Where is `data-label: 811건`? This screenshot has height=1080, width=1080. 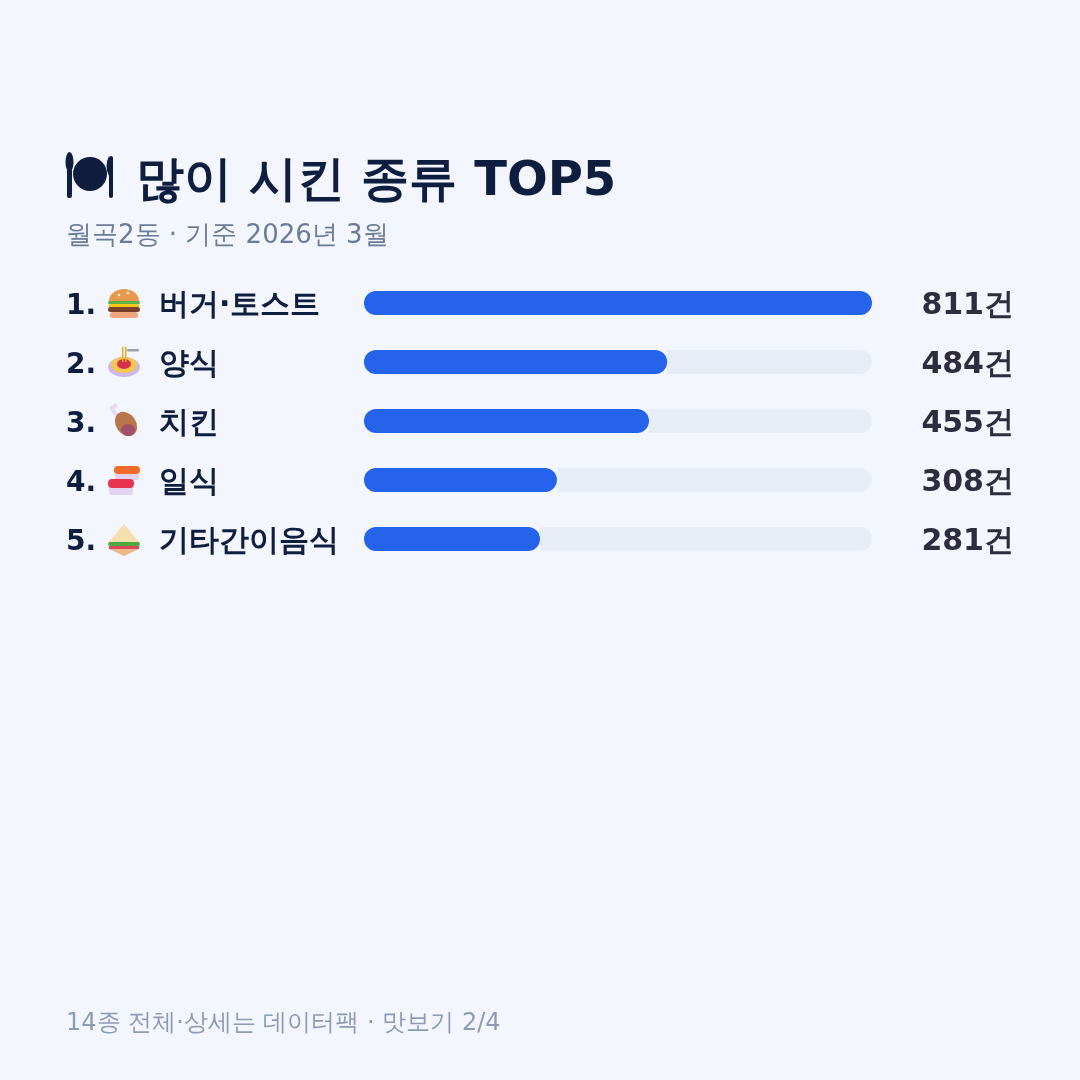
data-label: 811건 is located at coordinates (967, 303).